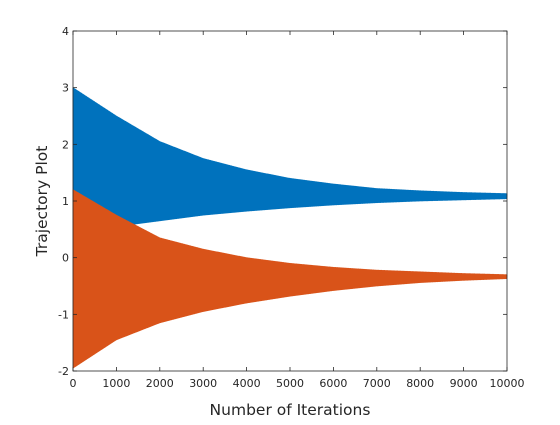 Image resolution: width=560 pixels, height=425 pixels. What do you see at coordinates (63, 314) in the screenshot?
I see `y-tick-label: -1` at bounding box center [63, 314].